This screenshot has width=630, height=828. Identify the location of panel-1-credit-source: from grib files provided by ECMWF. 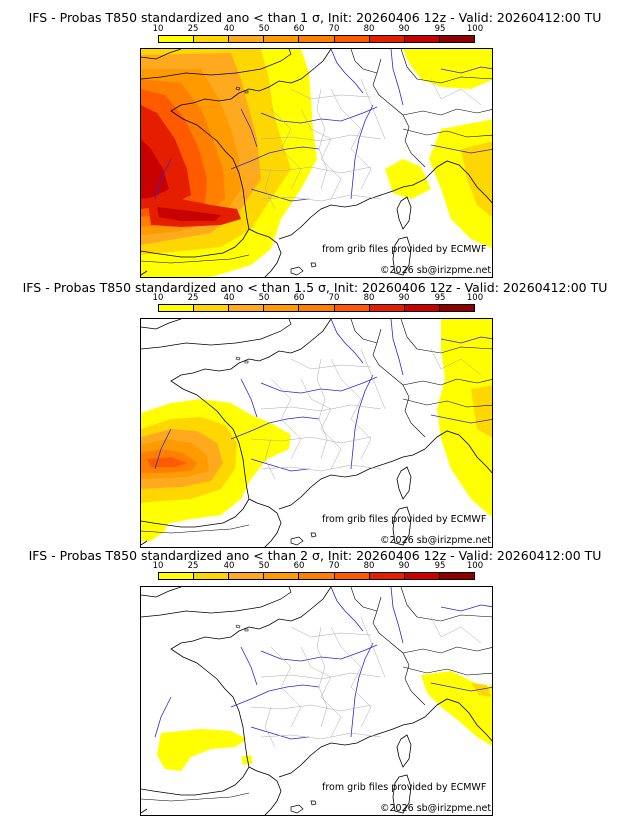
(404, 249).